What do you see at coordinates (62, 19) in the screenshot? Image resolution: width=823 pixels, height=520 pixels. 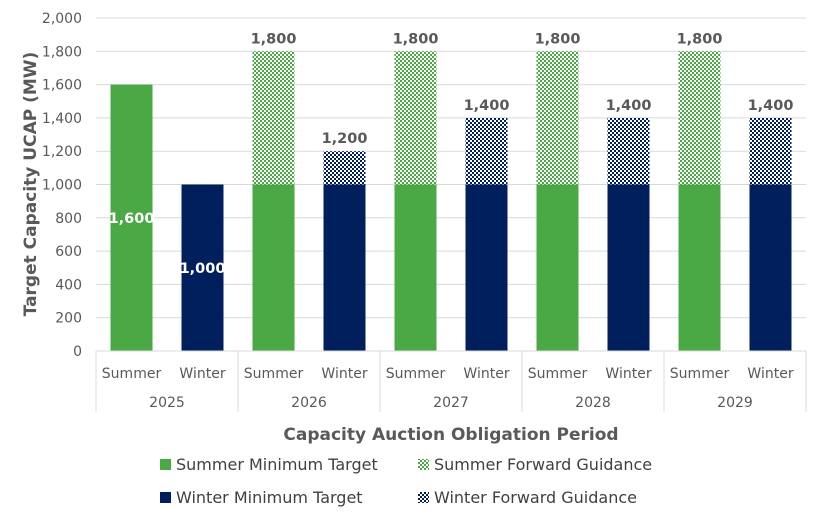 I see `y-tick-label: 2,000` at bounding box center [62, 19].